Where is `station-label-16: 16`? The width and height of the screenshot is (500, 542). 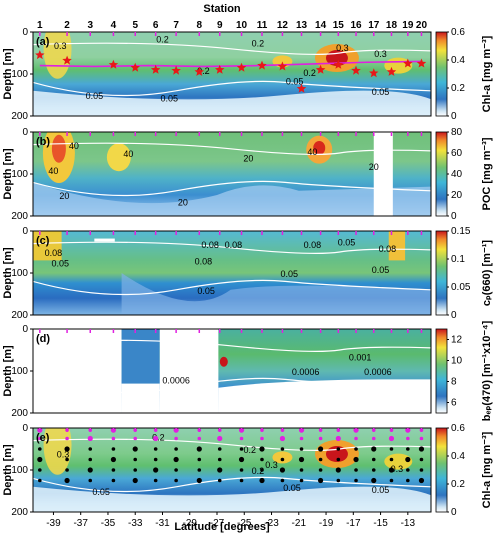
station-label-16: 16 is located at coordinates (356, 25).